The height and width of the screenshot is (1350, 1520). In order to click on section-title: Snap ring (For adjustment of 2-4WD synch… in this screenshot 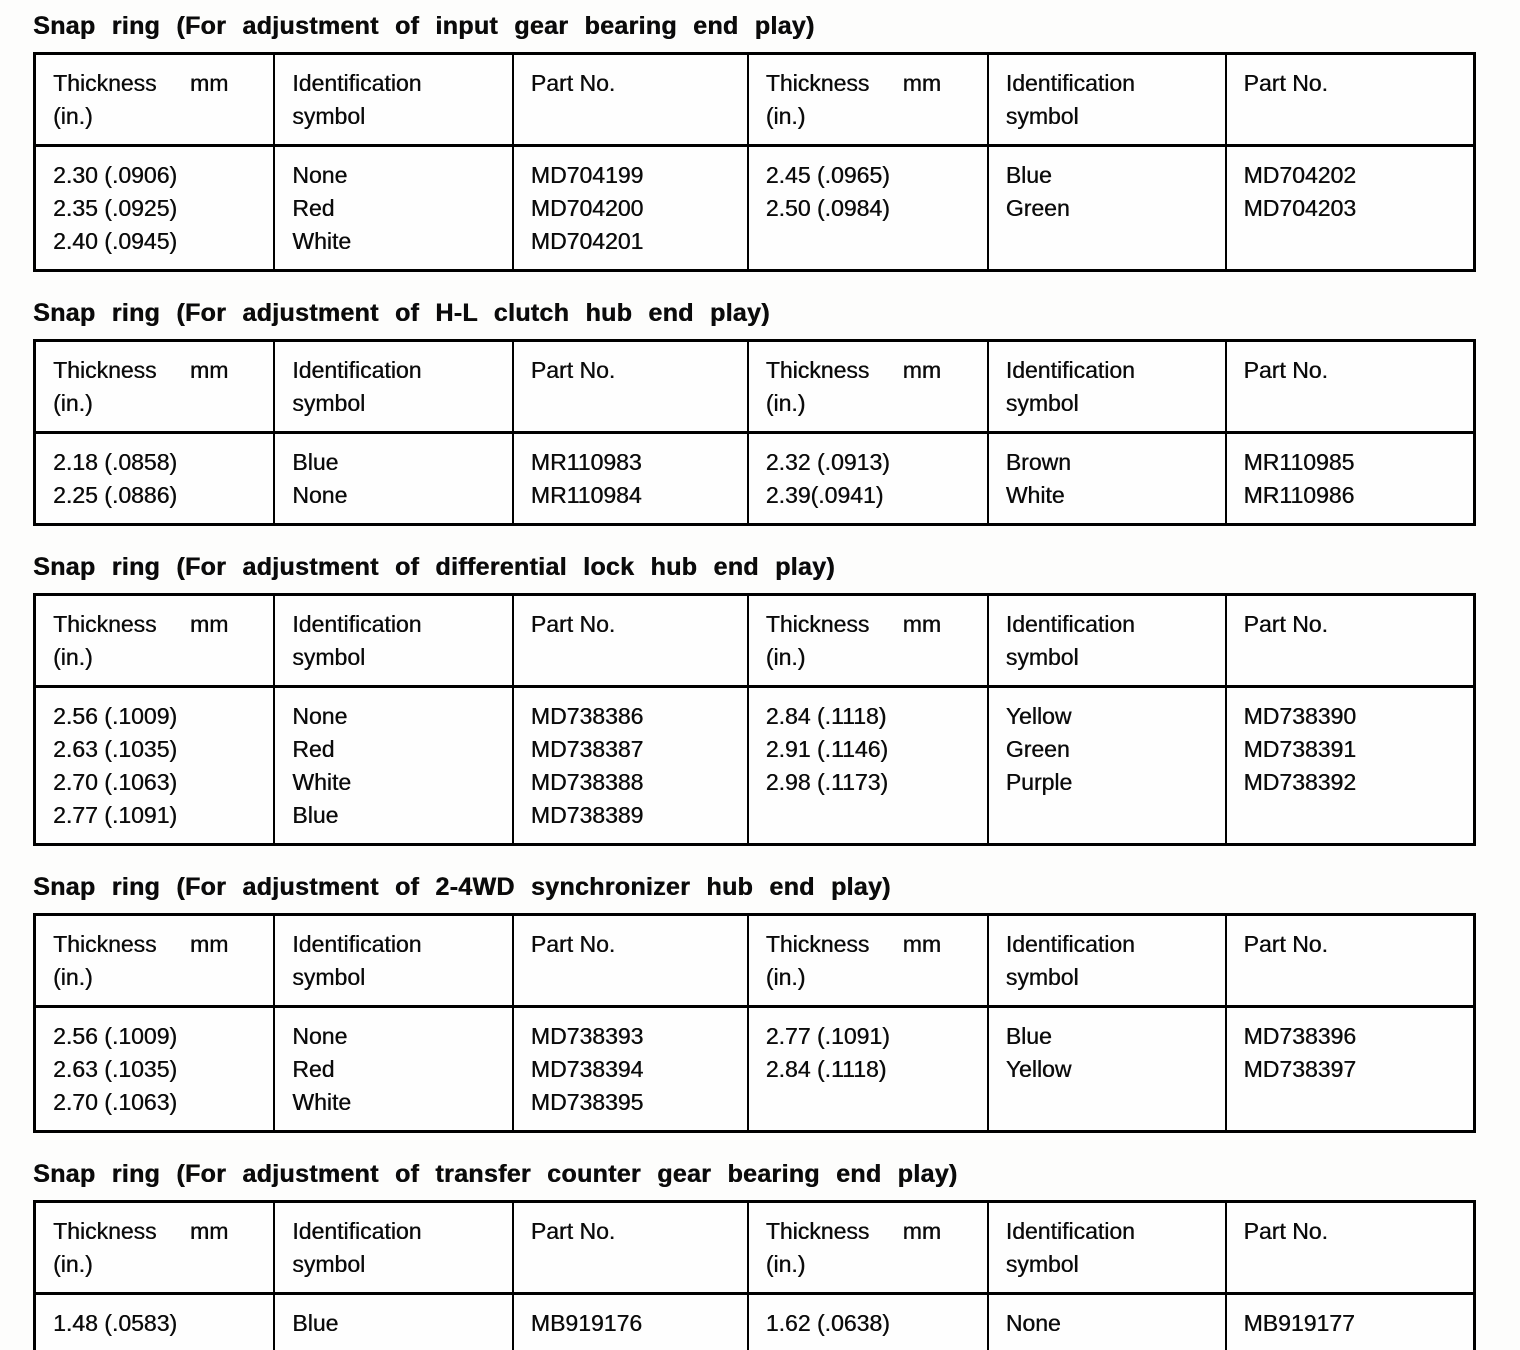, I will do `click(462, 887)`.